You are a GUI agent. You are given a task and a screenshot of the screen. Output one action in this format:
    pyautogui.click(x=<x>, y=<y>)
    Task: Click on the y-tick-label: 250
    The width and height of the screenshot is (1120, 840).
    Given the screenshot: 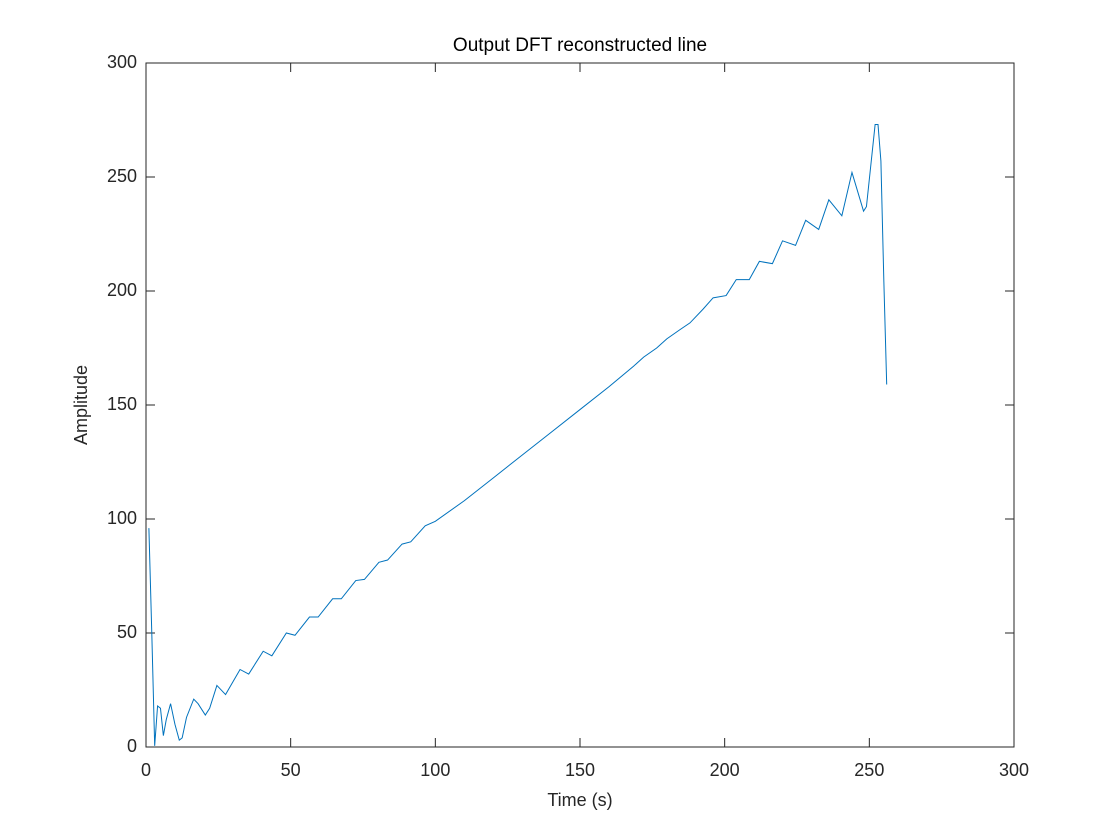 What is the action you would take?
    pyautogui.click(x=122, y=176)
    